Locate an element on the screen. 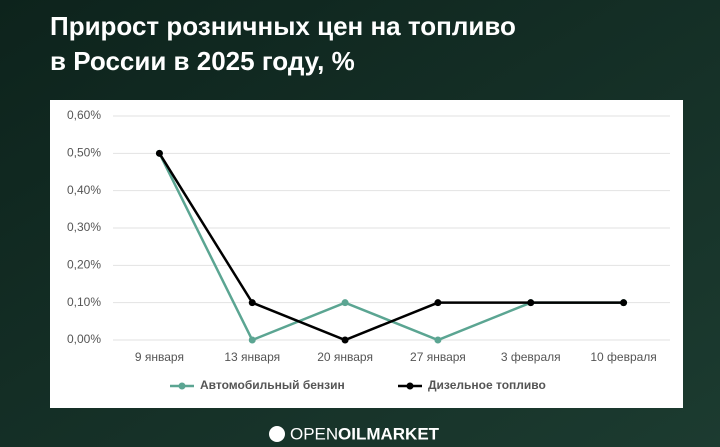 The image size is (720, 447). chart-title: Прирост розничных цен на топливо is located at coordinates (283, 26).